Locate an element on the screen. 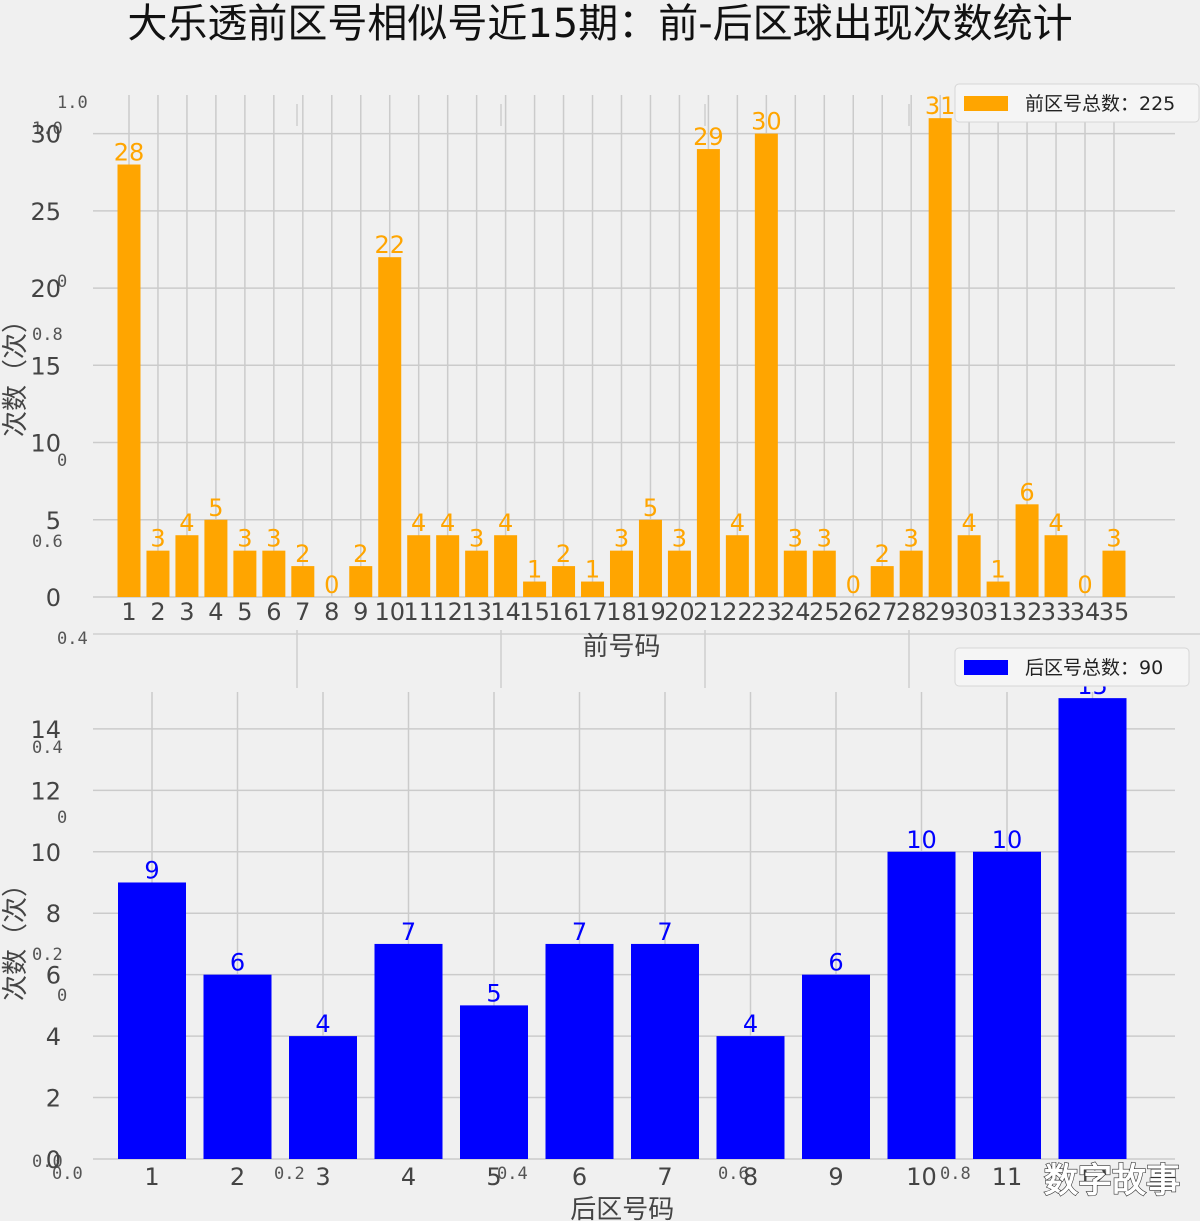 The height and width of the screenshot is (1221, 1200). x-tick-label: 3 is located at coordinates (322, 1177).